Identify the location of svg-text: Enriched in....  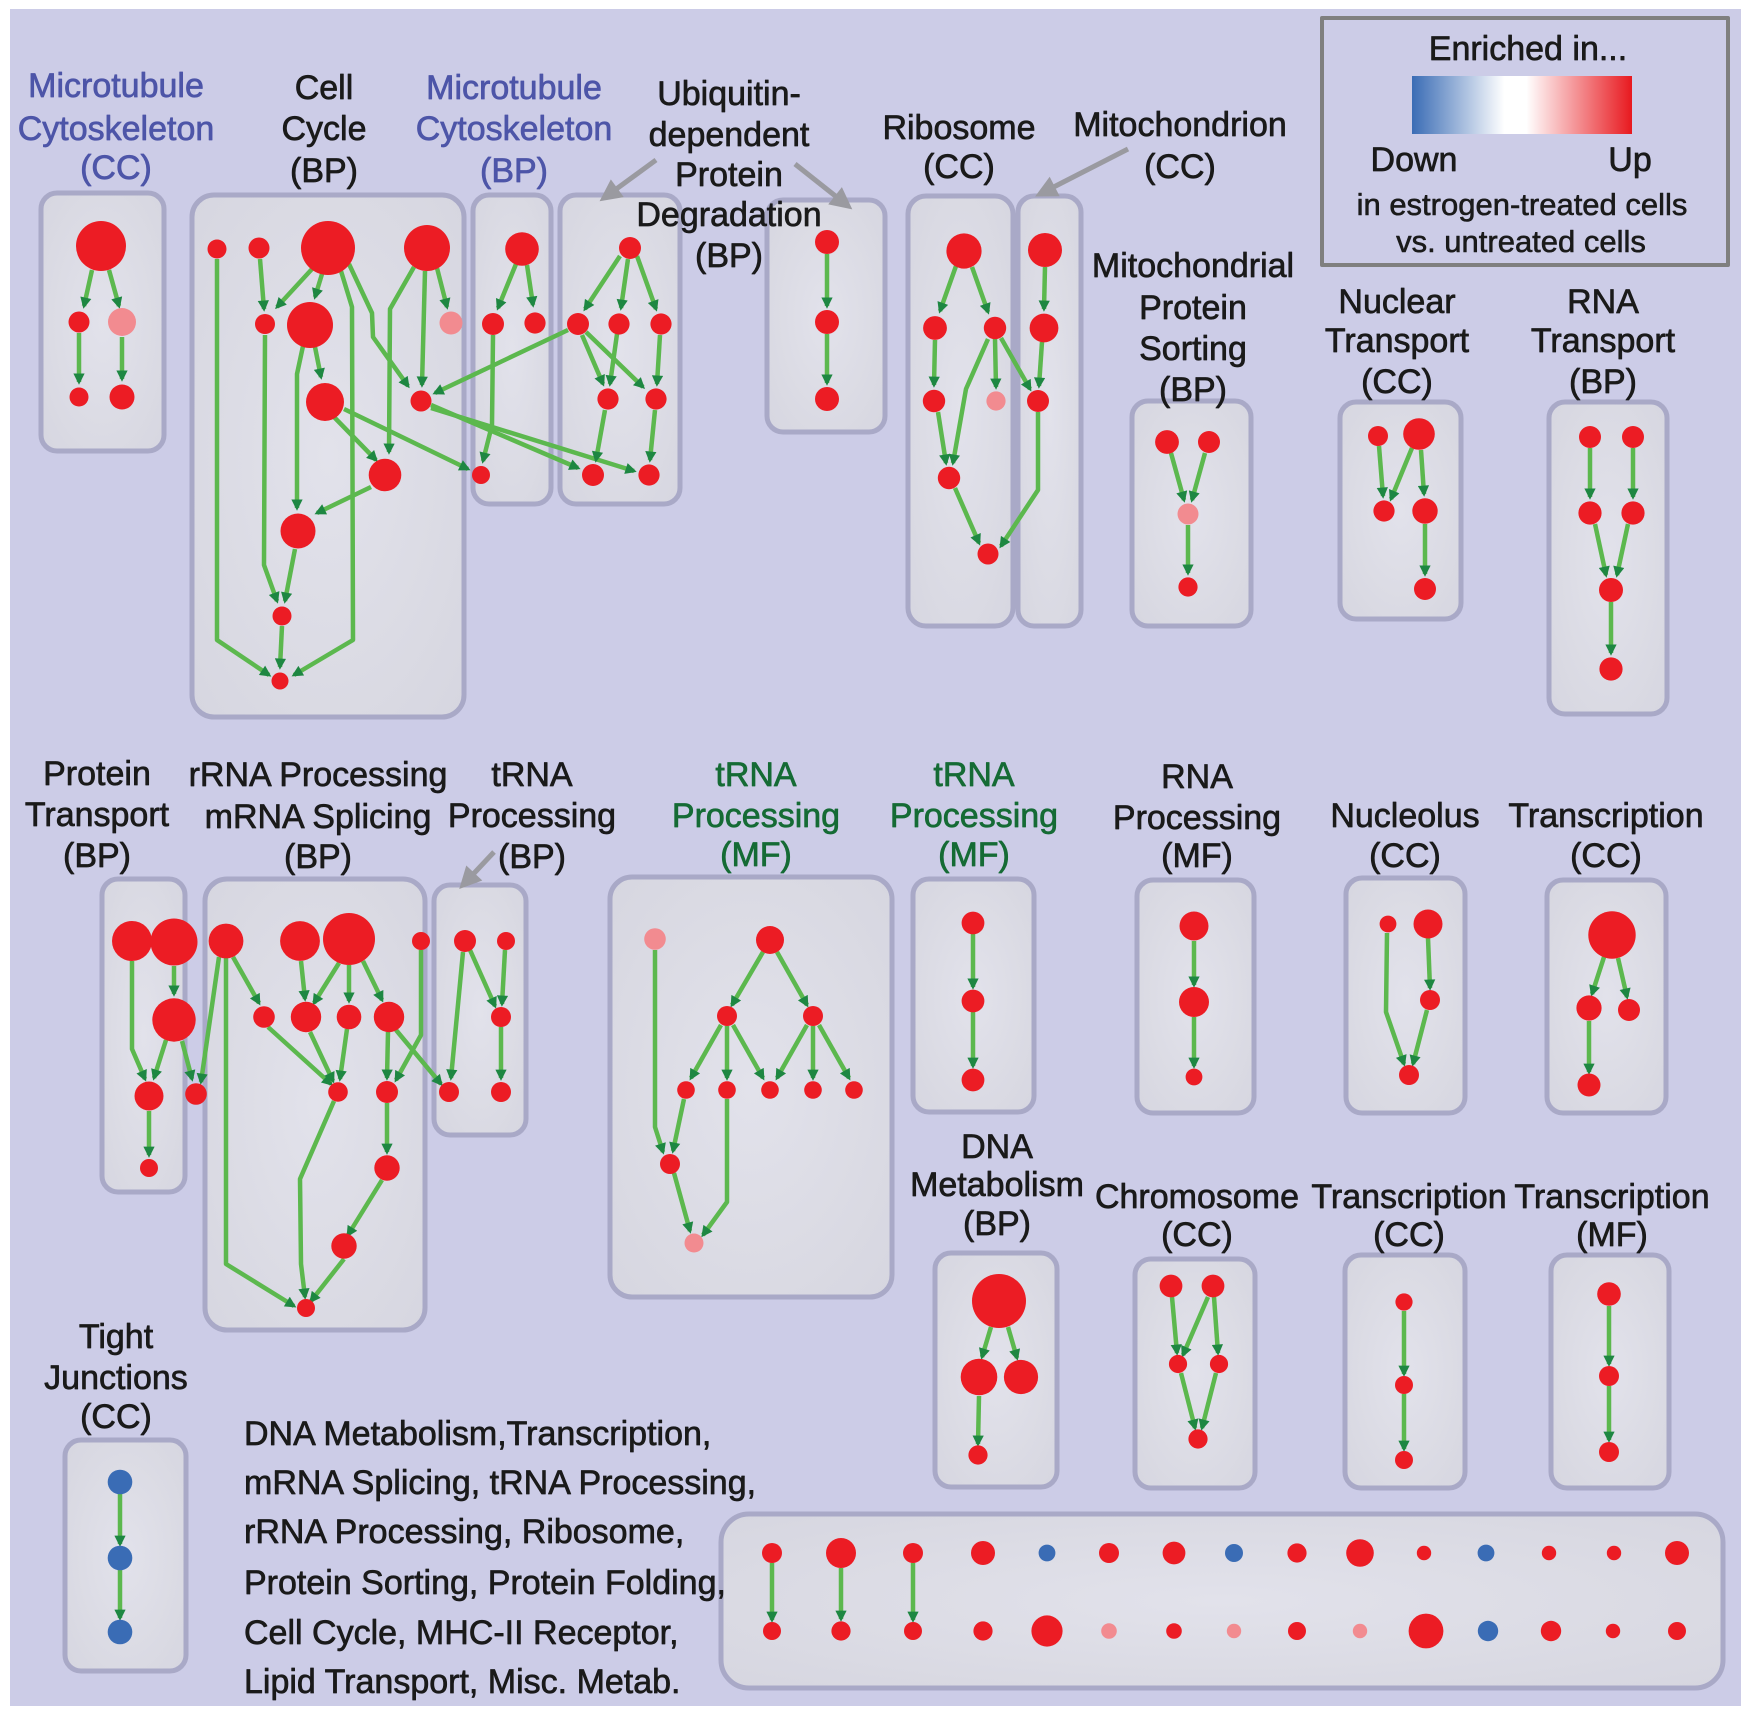
(1528, 49).